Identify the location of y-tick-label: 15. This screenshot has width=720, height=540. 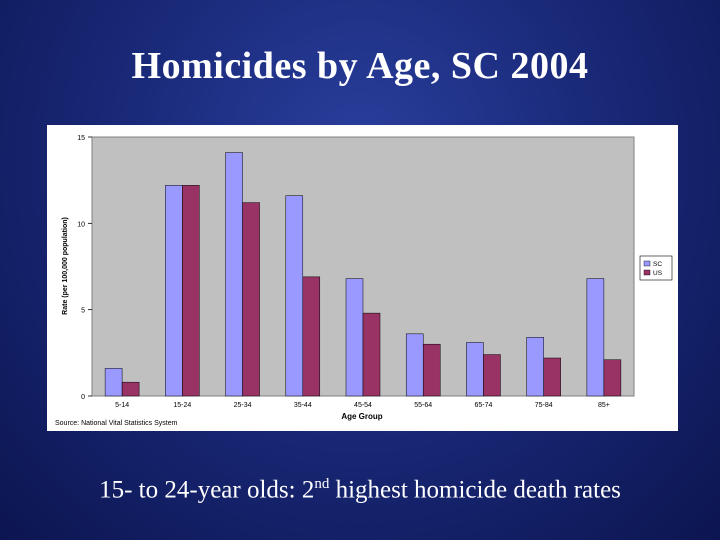
(81, 138).